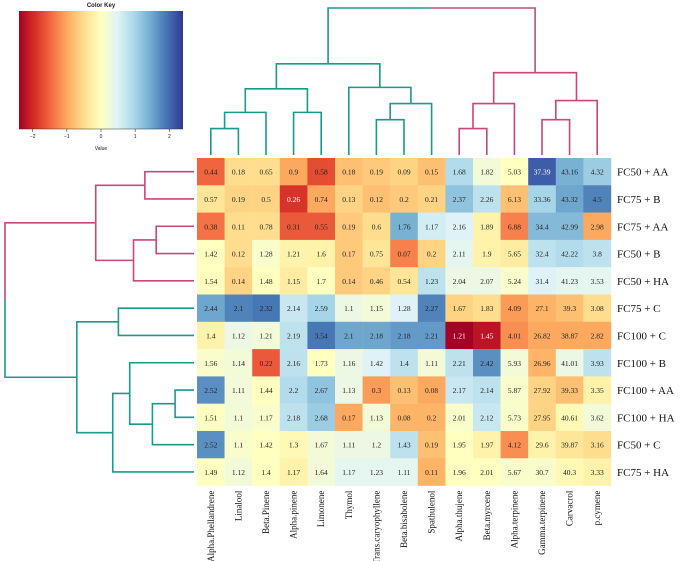  Describe the element at coordinates (348, 390) in the screenshot. I see `cell-value-label: 1.13` at that location.